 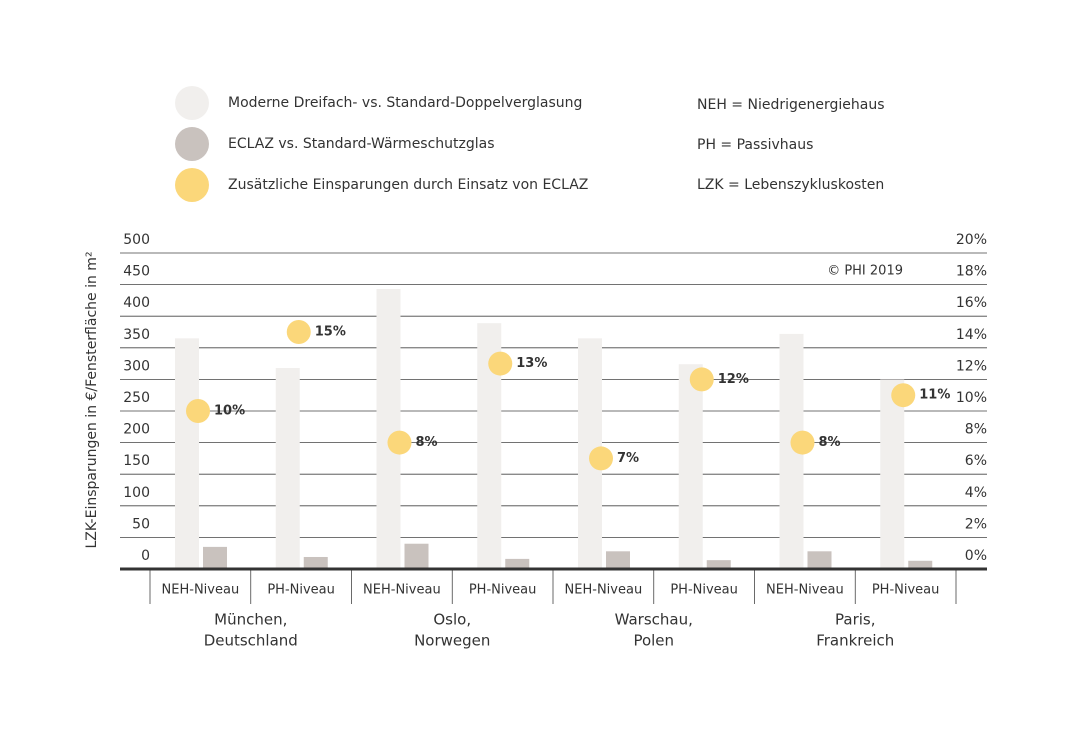 I want to click on y-tick-label: 250, so click(x=136, y=398).